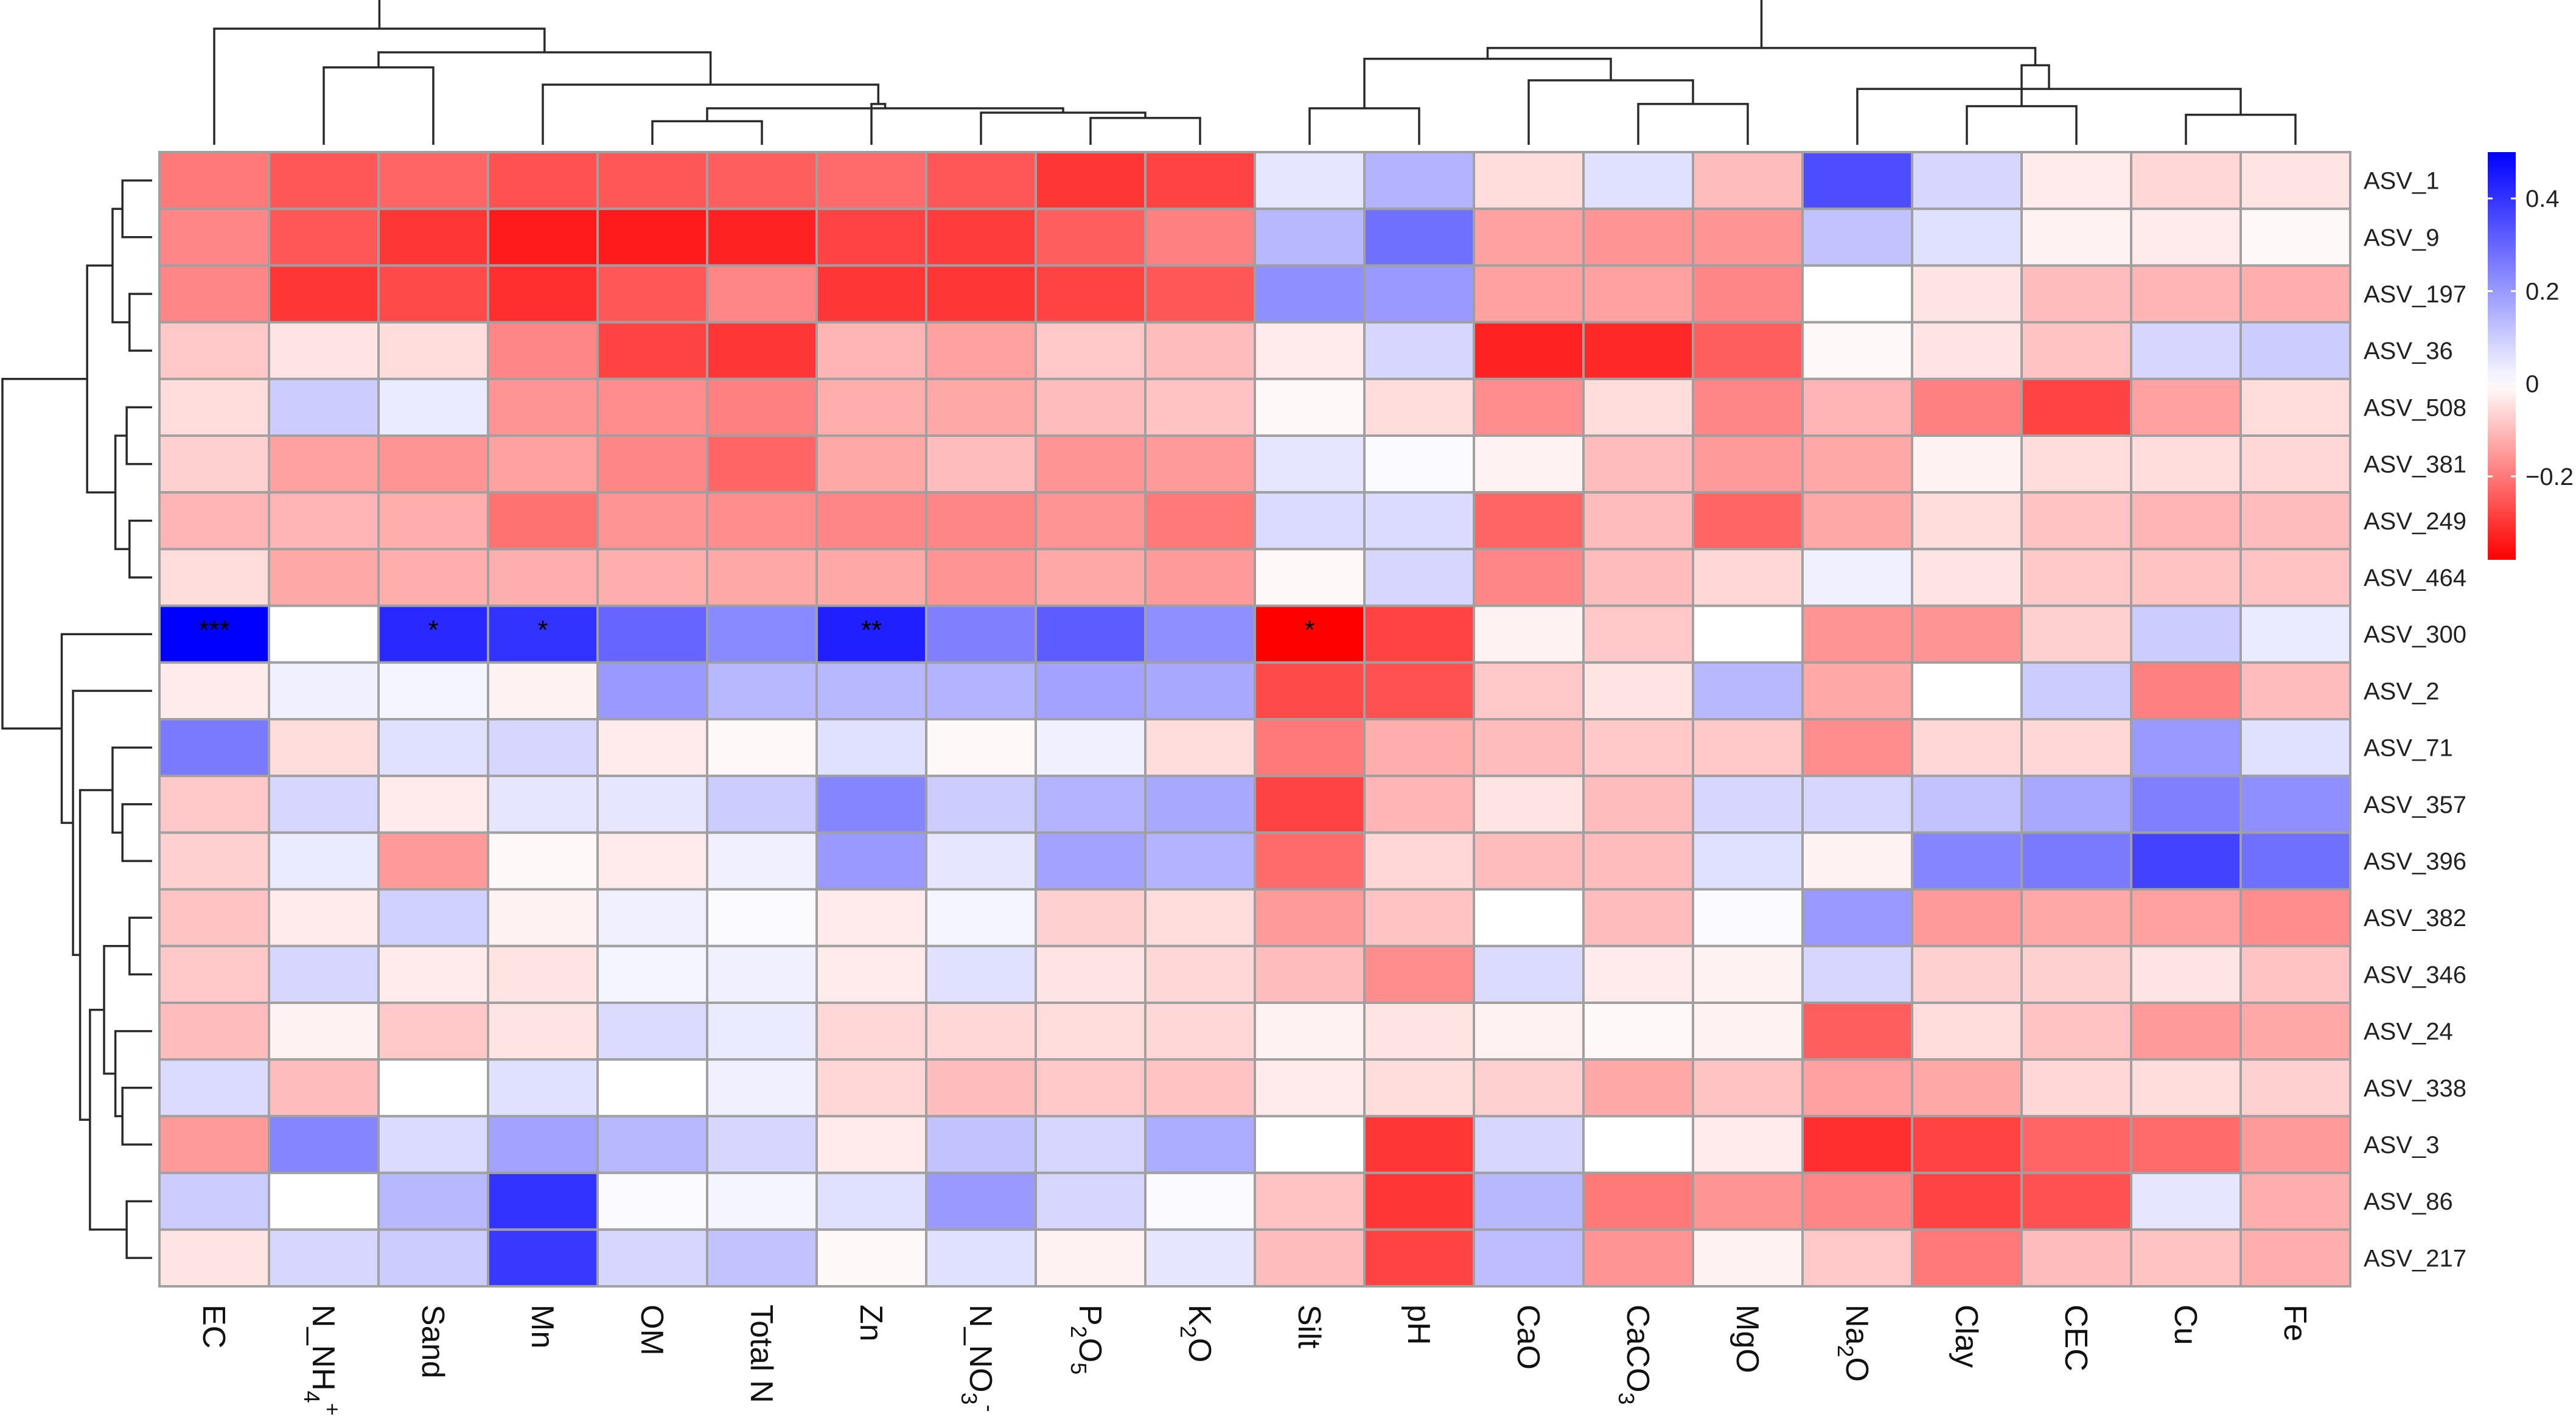  What do you see at coordinates (2295, 918) in the screenshot?
I see `cell-asv-382-fe` at bounding box center [2295, 918].